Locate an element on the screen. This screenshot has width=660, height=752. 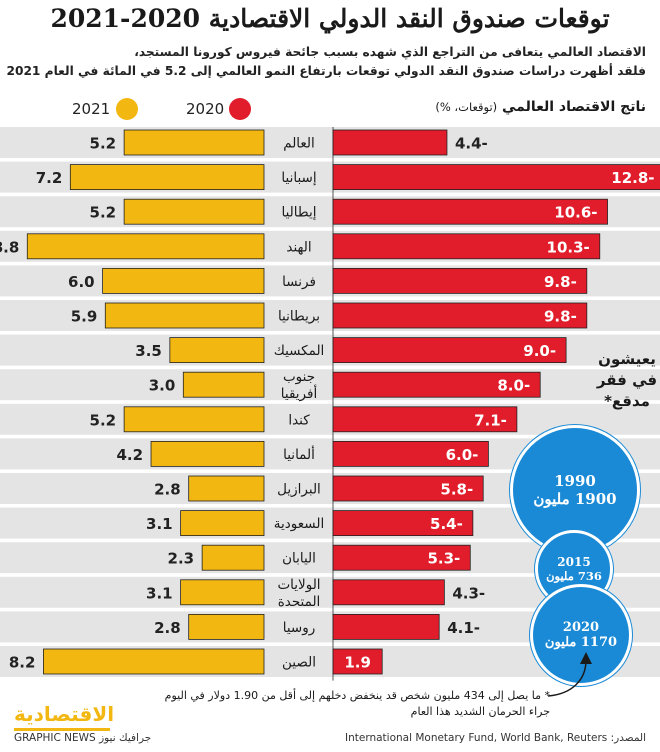
data-label-2021: 3.5 is located at coordinates (148, 351).